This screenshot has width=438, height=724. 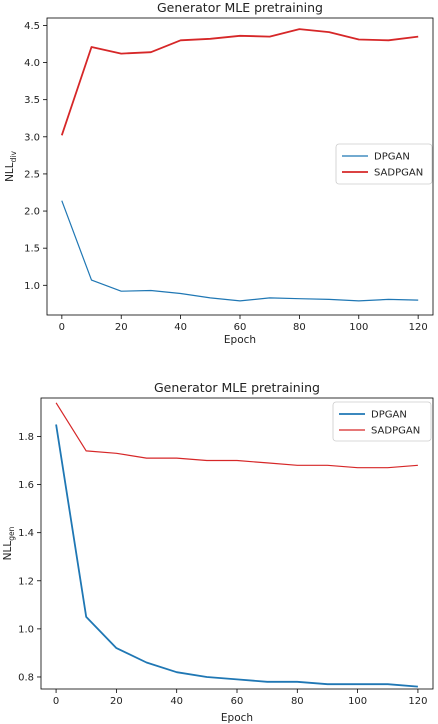 I want to click on y-tick-label: 1.5, so click(x=32, y=249).